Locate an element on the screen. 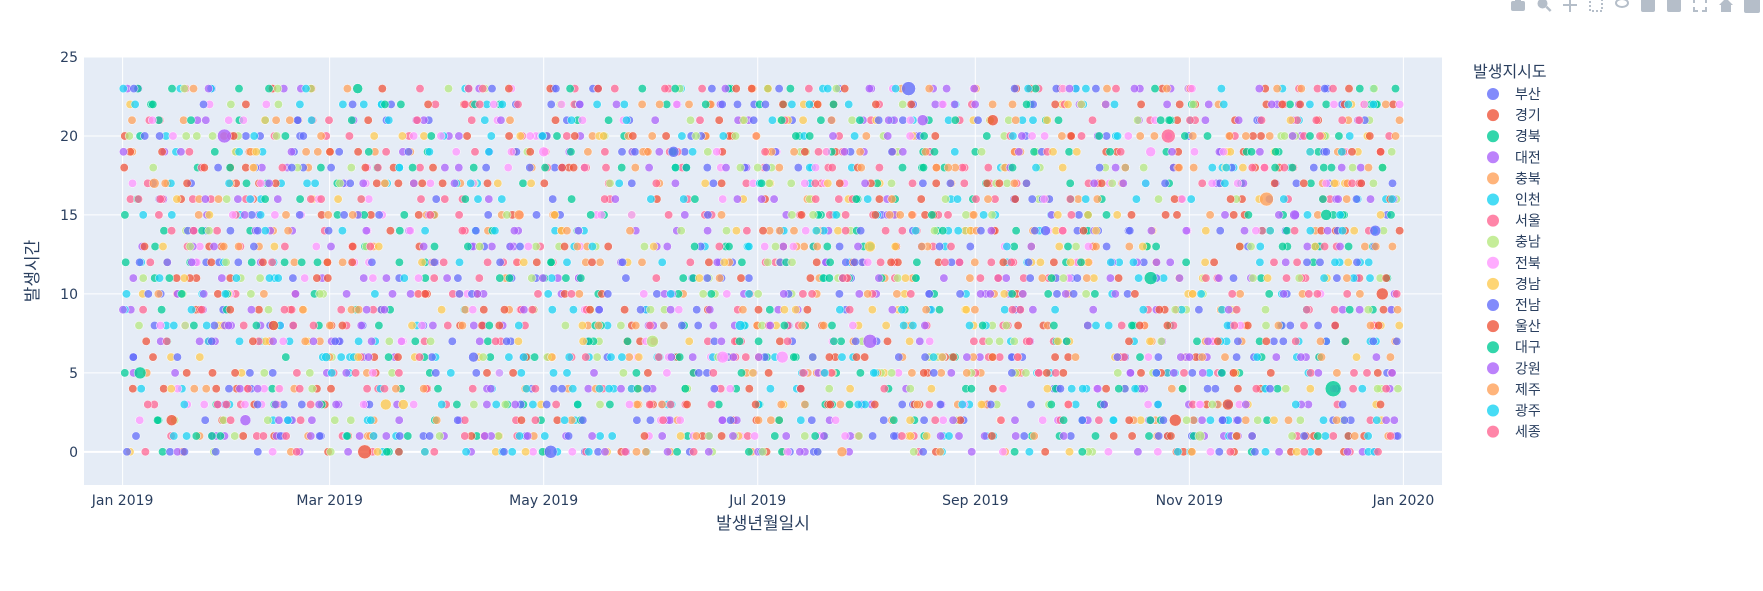  legend-item-label: 경기 is located at coordinates (1528, 116).